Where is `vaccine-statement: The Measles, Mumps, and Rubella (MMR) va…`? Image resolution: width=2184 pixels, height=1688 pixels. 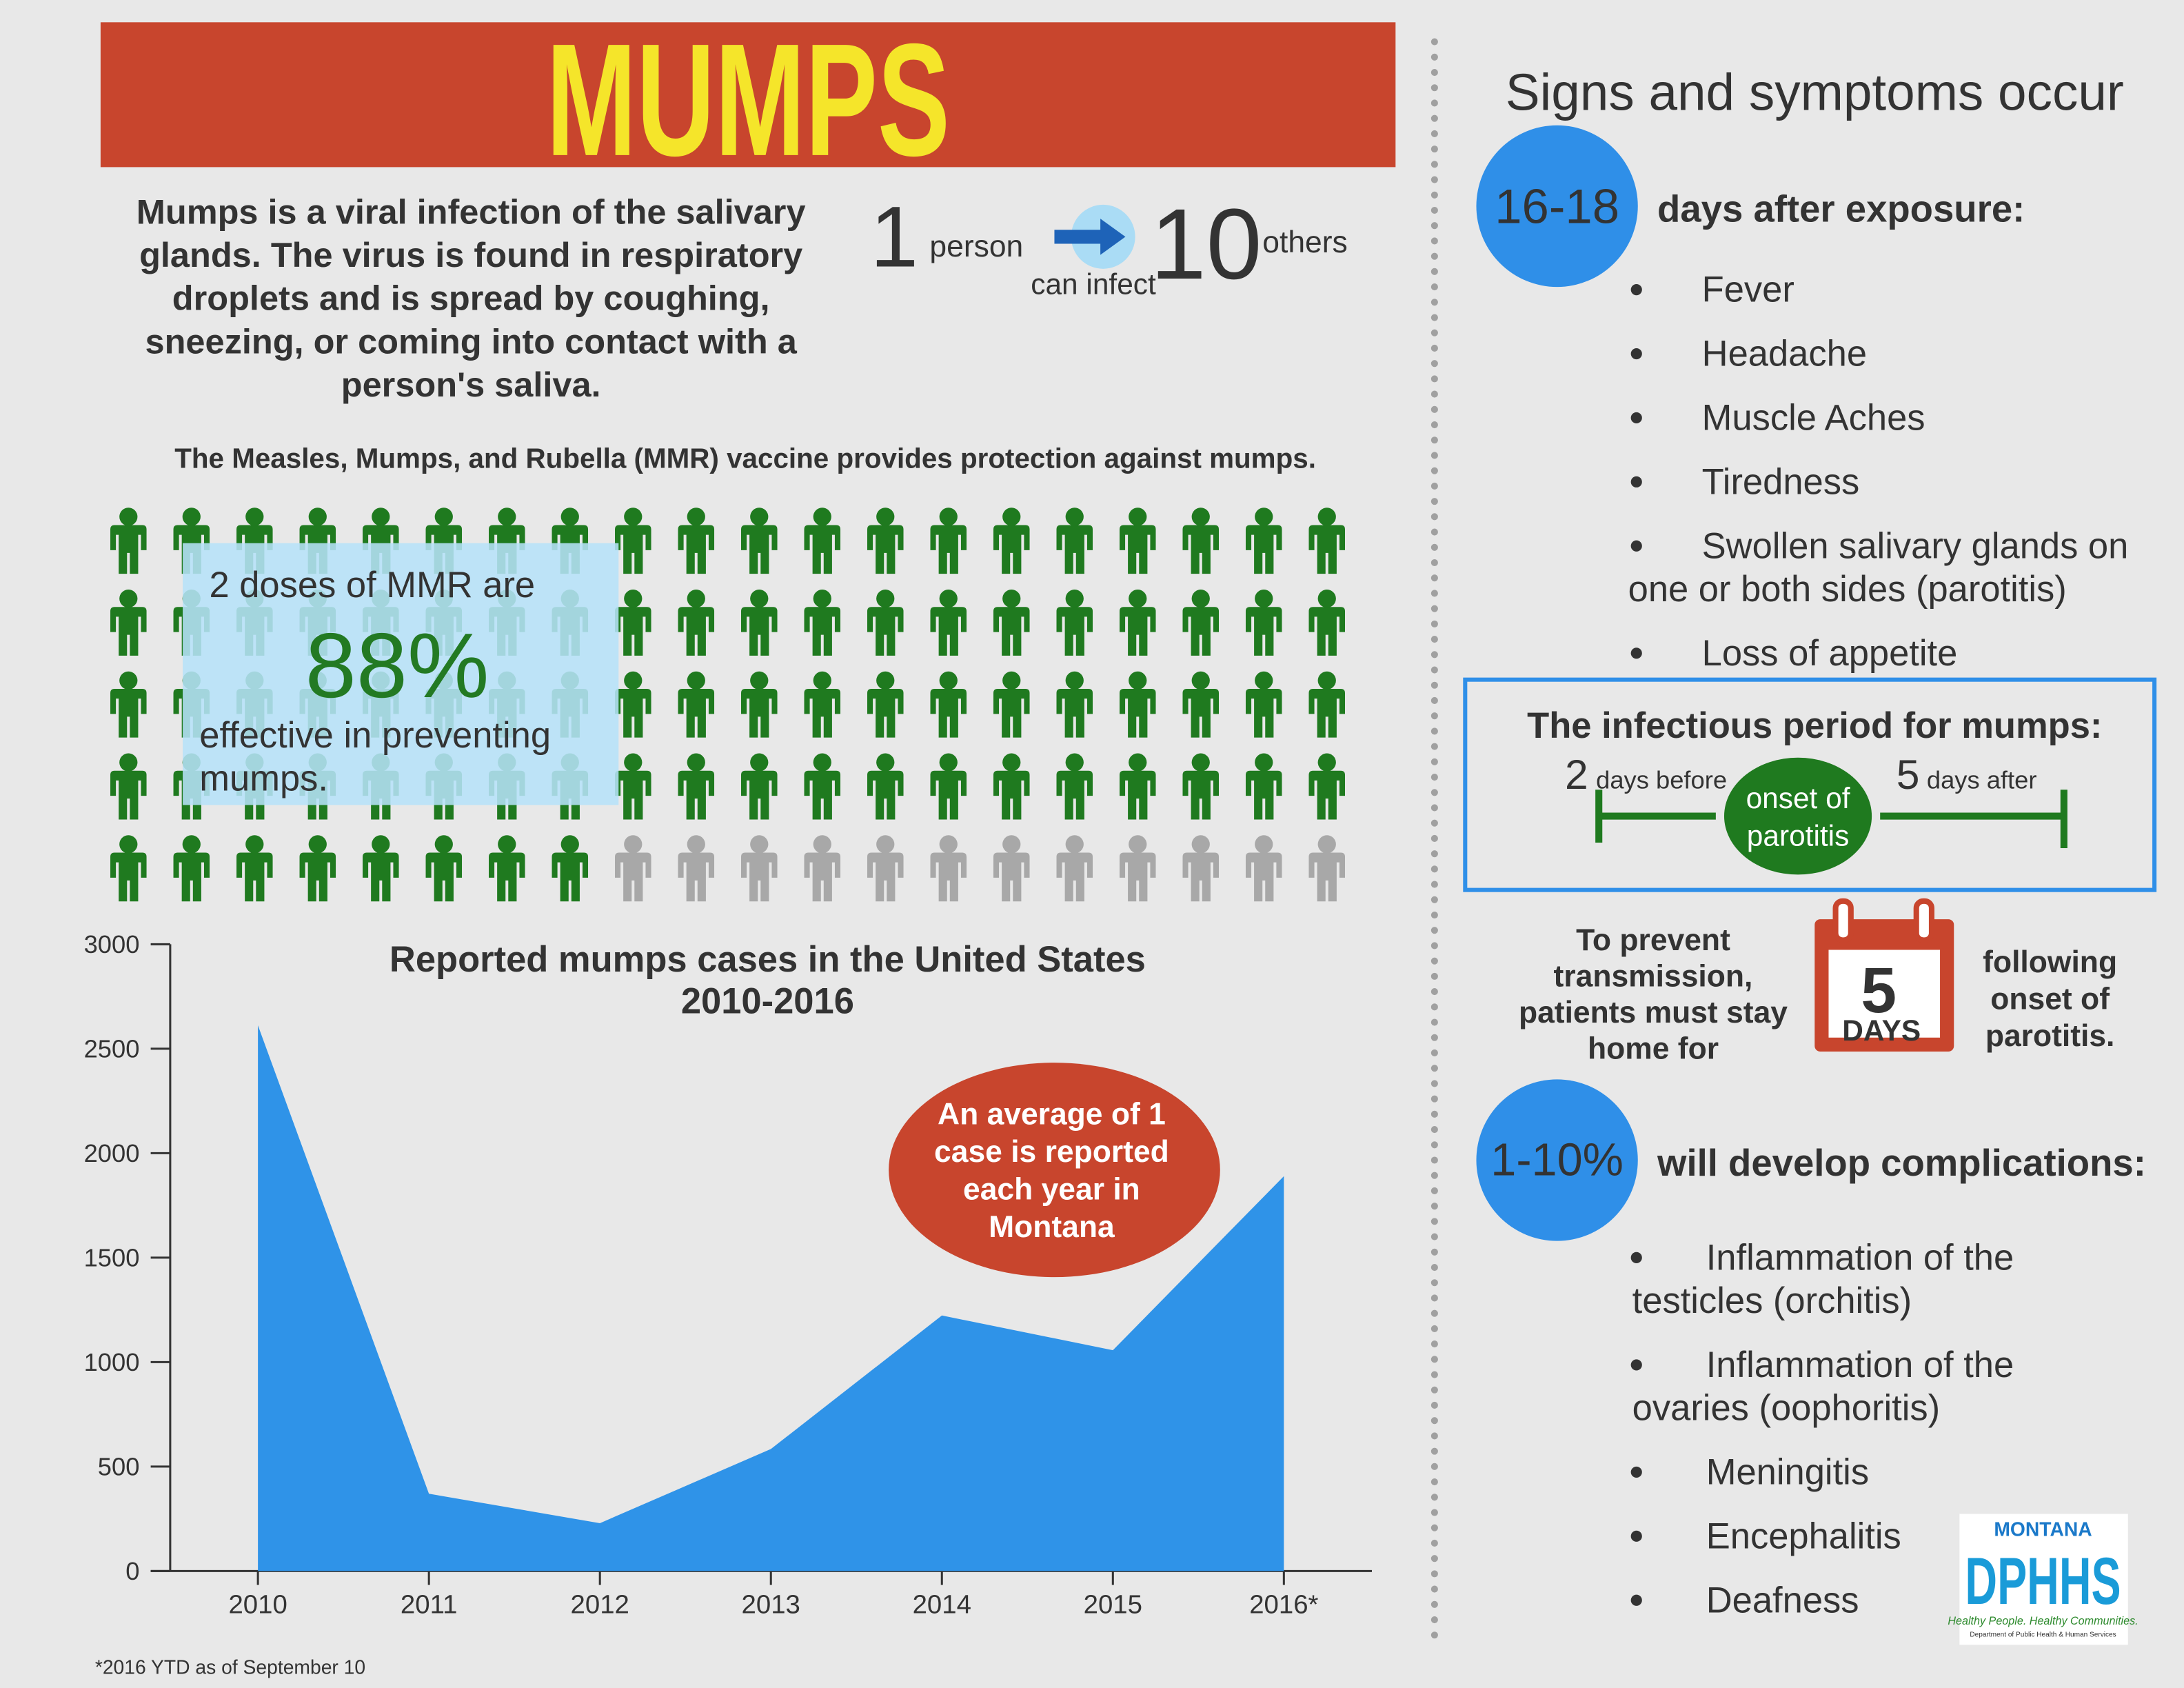 vaccine-statement: The Measles, Mumps, and Rubella (MMR) va… is located at coordinates (745, 458).